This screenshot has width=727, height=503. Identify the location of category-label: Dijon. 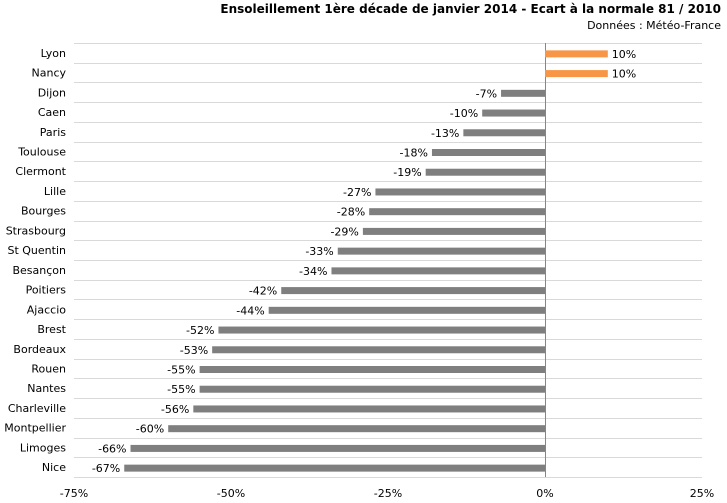
(52, 92).